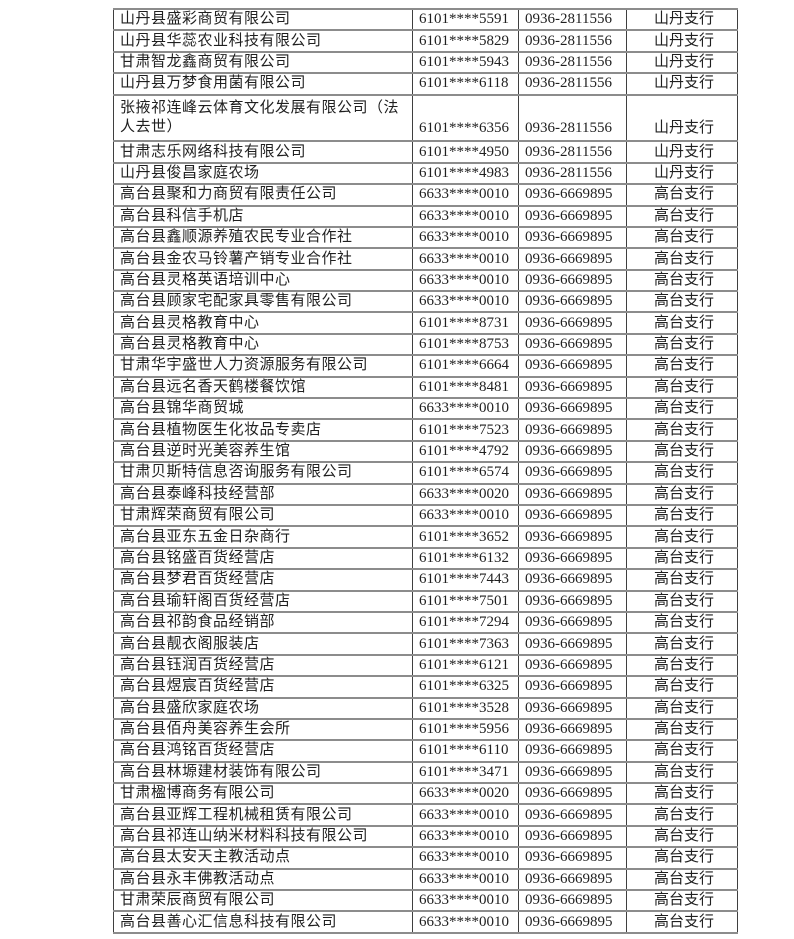 Image resolution: width=794 pixels, height=939 pixels. I want to click on company-name-cell: 高台县永丰佛教活动点, so click(263, 879).